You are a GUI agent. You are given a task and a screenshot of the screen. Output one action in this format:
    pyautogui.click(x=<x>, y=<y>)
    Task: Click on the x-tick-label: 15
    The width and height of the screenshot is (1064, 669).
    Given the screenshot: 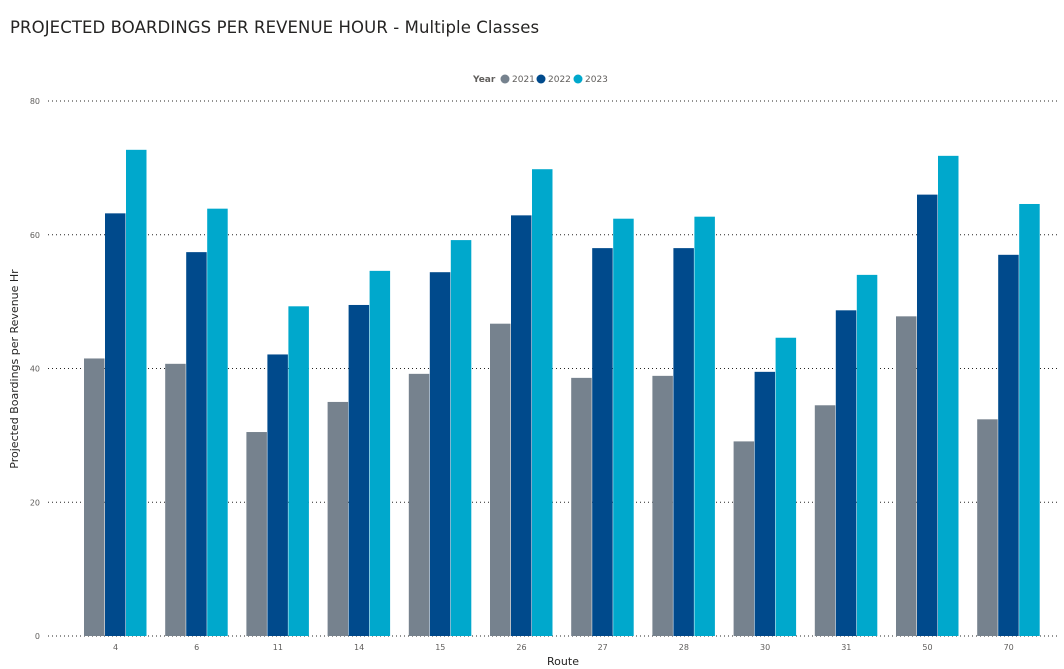 What is the action you would take?
    pyautogui.click(x=440, y=647)
    